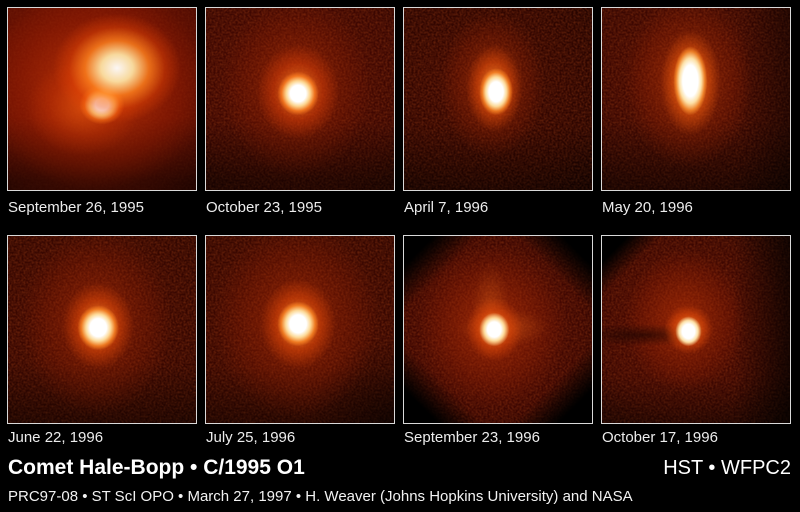  Describe the element at coordinates (647, 207) in the screenshot. I see `panel-date-label: May 20, 1996` at that location.